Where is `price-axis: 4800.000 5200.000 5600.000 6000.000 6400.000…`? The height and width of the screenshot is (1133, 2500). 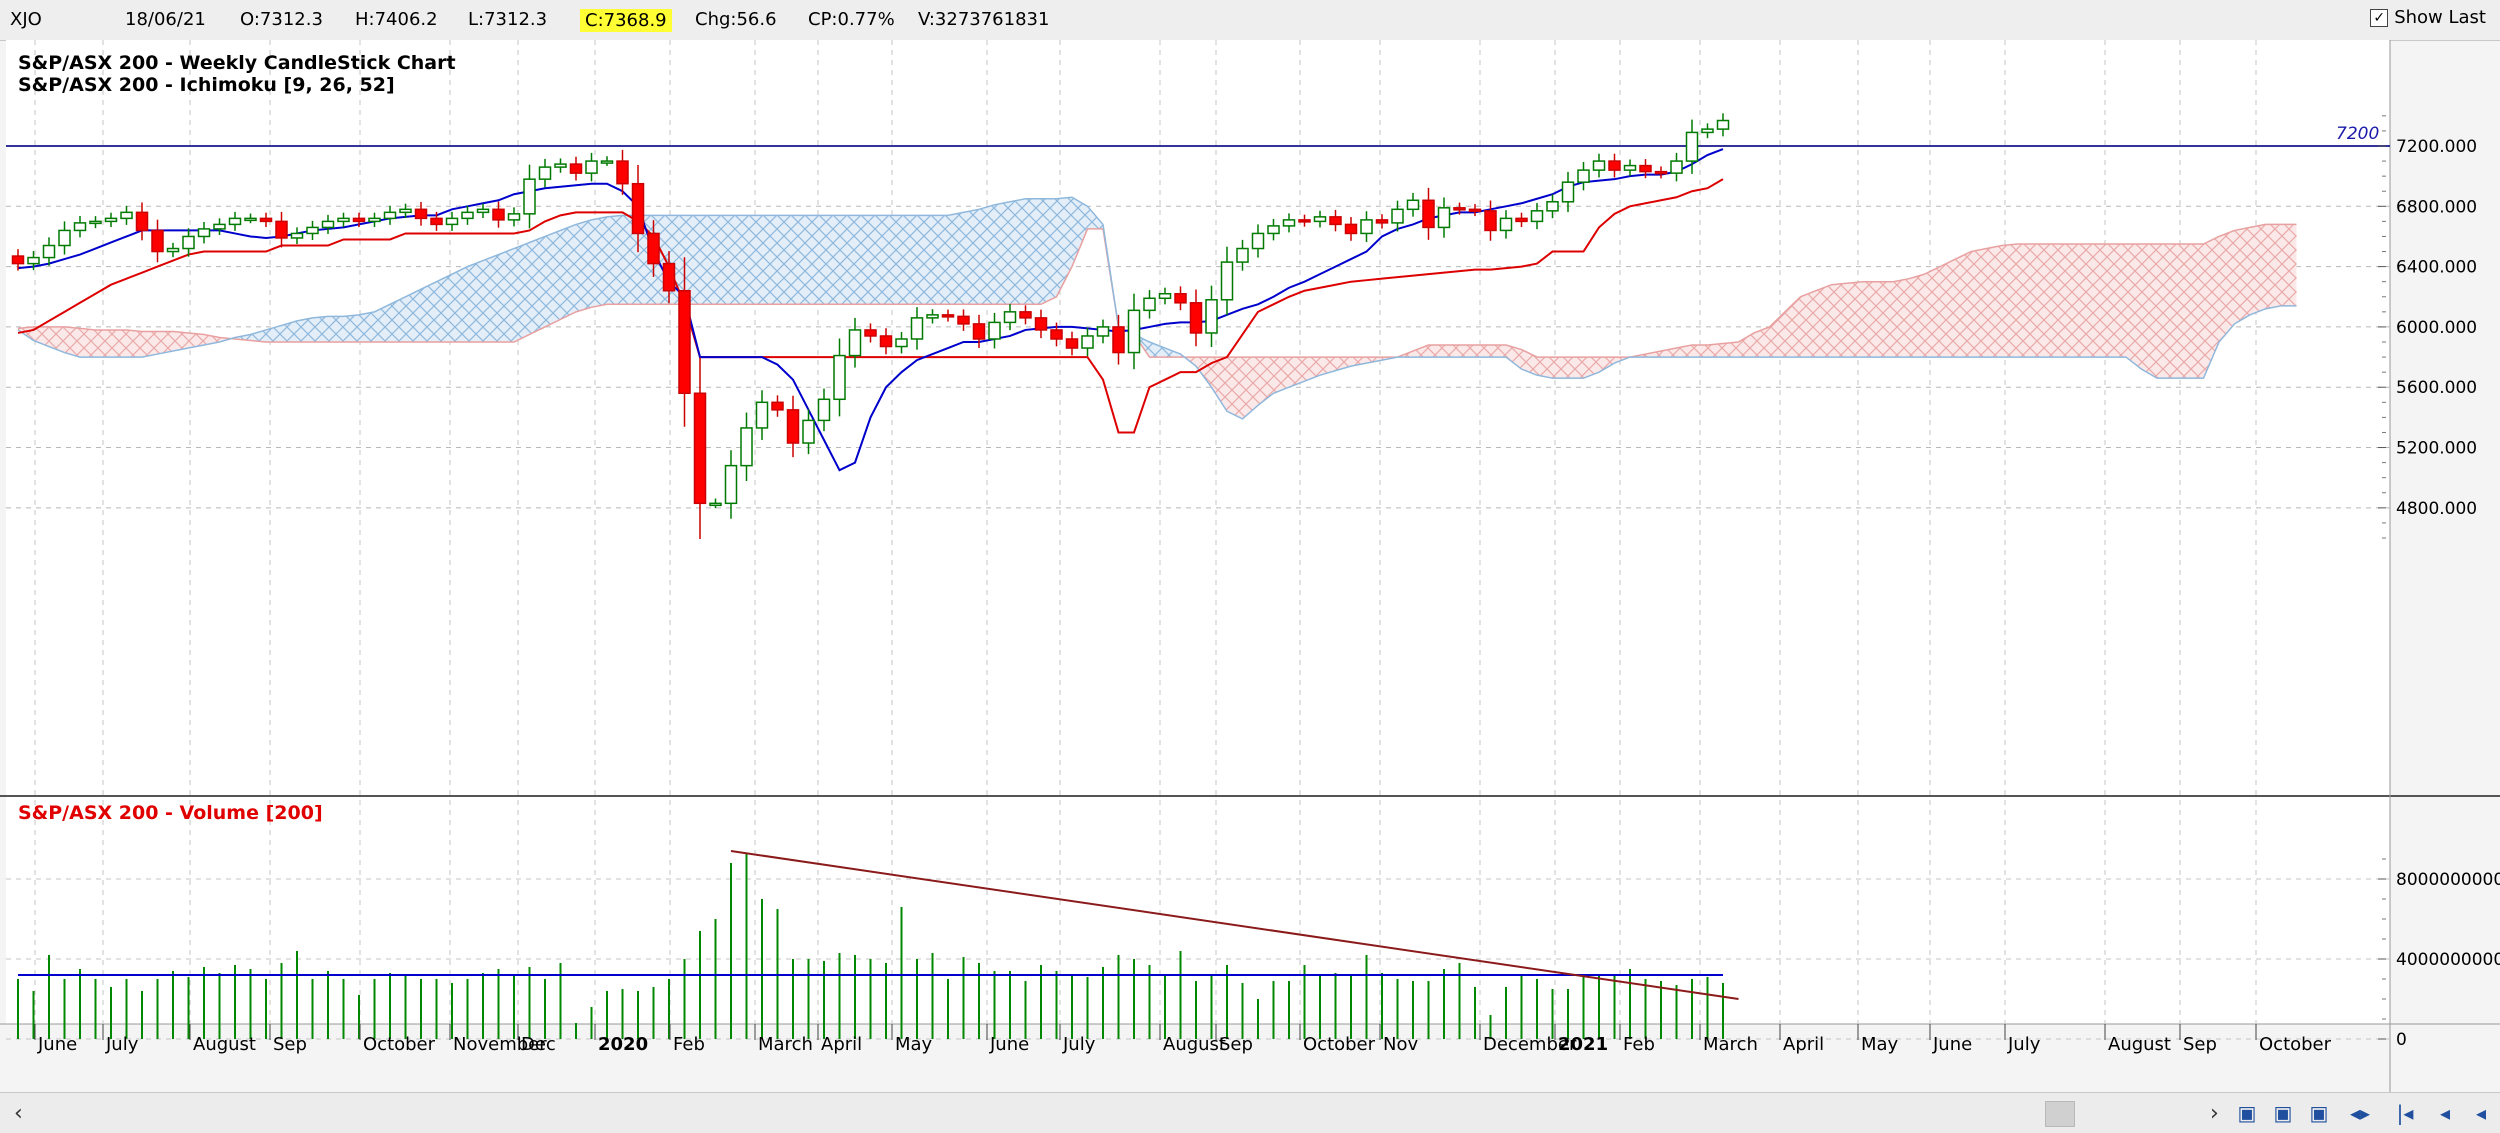 price-axis: 4800.000 5200.000 5600.000 6000.000 6400.000… is located at coordinates (2427, 327).